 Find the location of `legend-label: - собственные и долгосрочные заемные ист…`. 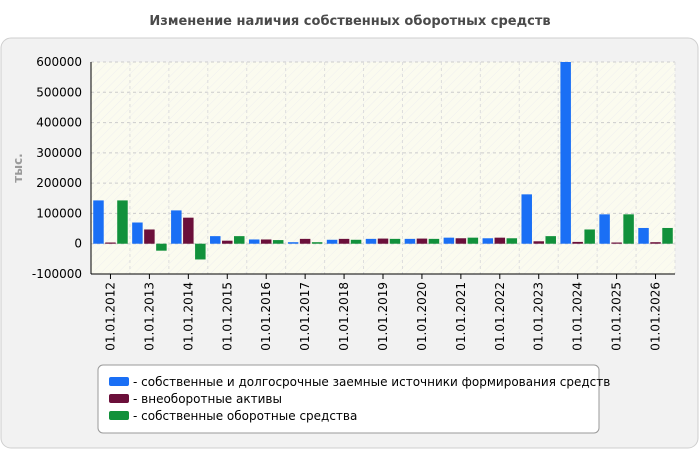

legend-label: - собственные и долгосрочные заемные ист… is located at coordinates (371, 382).